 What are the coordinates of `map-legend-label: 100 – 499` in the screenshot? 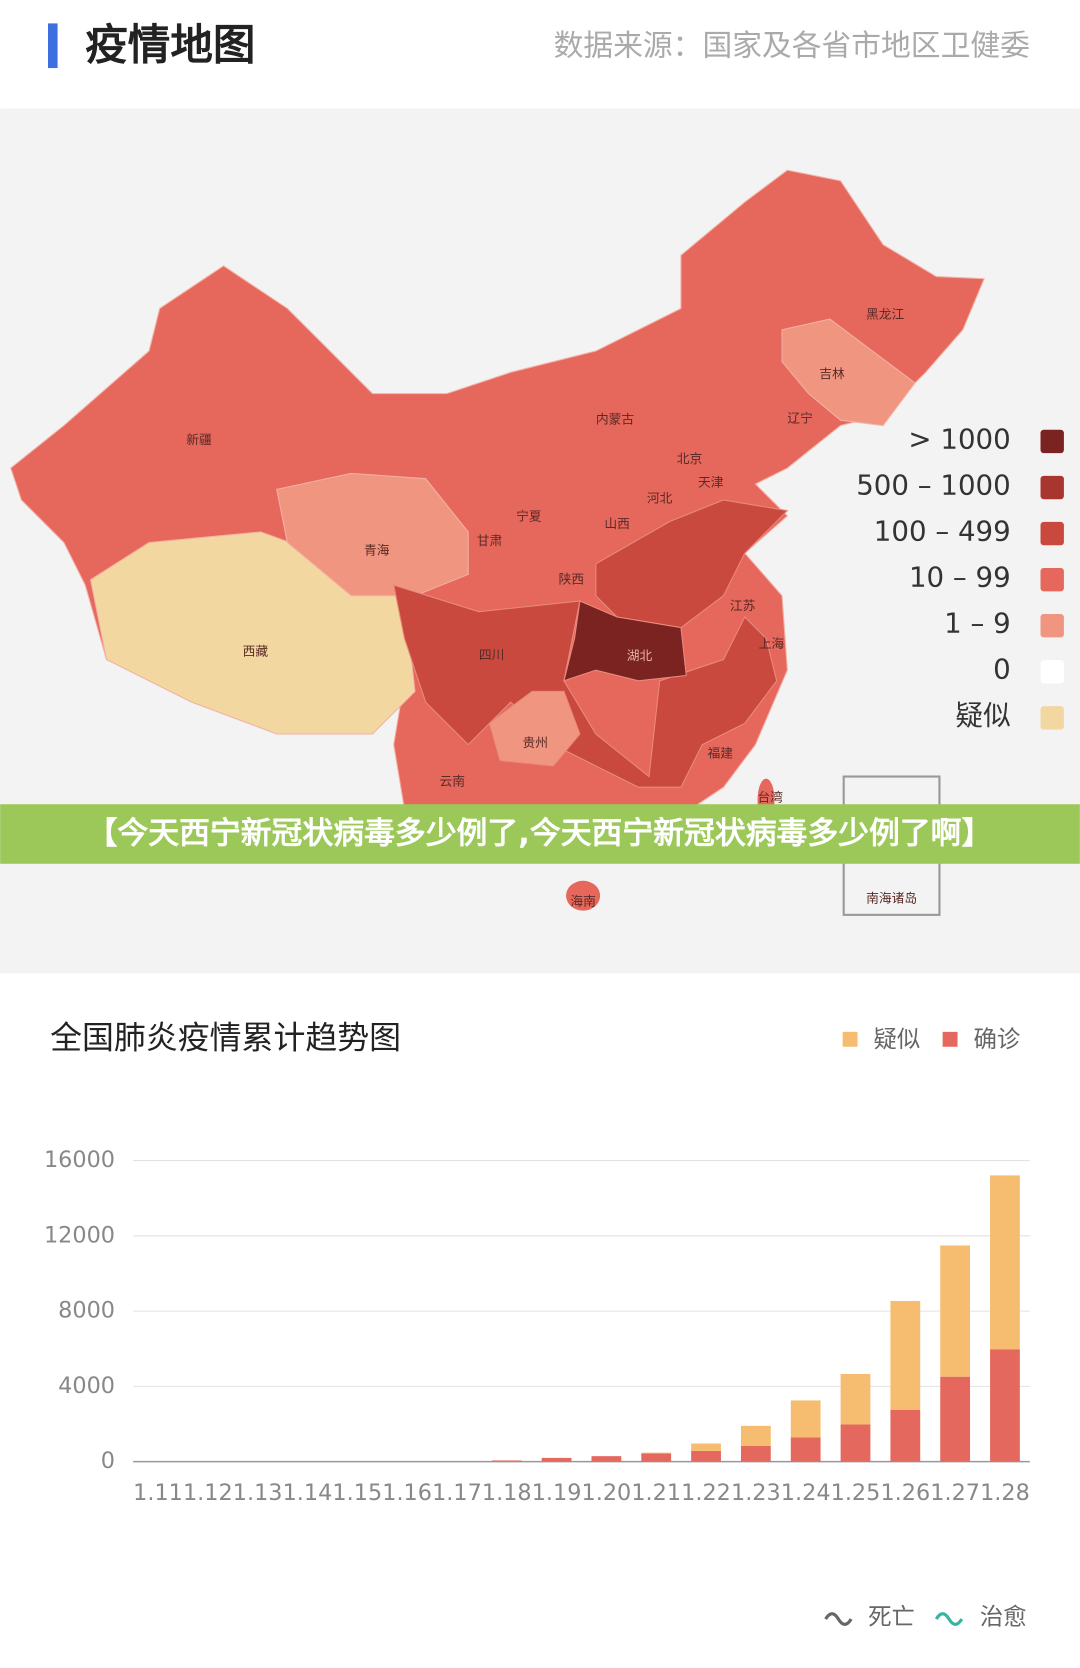 It's located at (942, 531).